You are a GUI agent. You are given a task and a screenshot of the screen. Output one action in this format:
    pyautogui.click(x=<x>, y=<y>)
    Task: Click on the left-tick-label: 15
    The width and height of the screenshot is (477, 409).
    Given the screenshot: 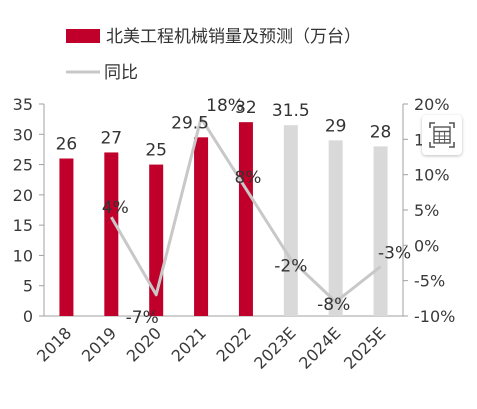 What is the action you would take?
    pyautogui.click(x=23, y=225)
    